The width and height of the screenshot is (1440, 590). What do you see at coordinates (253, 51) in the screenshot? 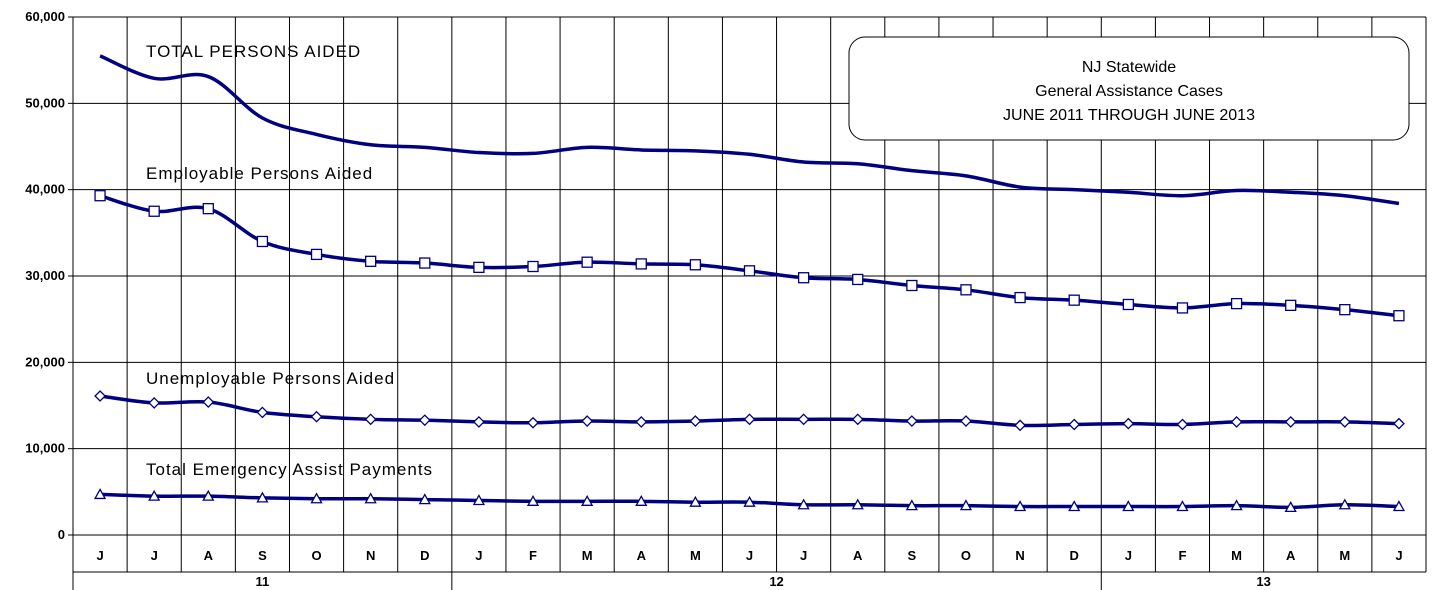
I see `series-label-1: TOTAL PERSONS AIDED` at bounding box center [253, 51].